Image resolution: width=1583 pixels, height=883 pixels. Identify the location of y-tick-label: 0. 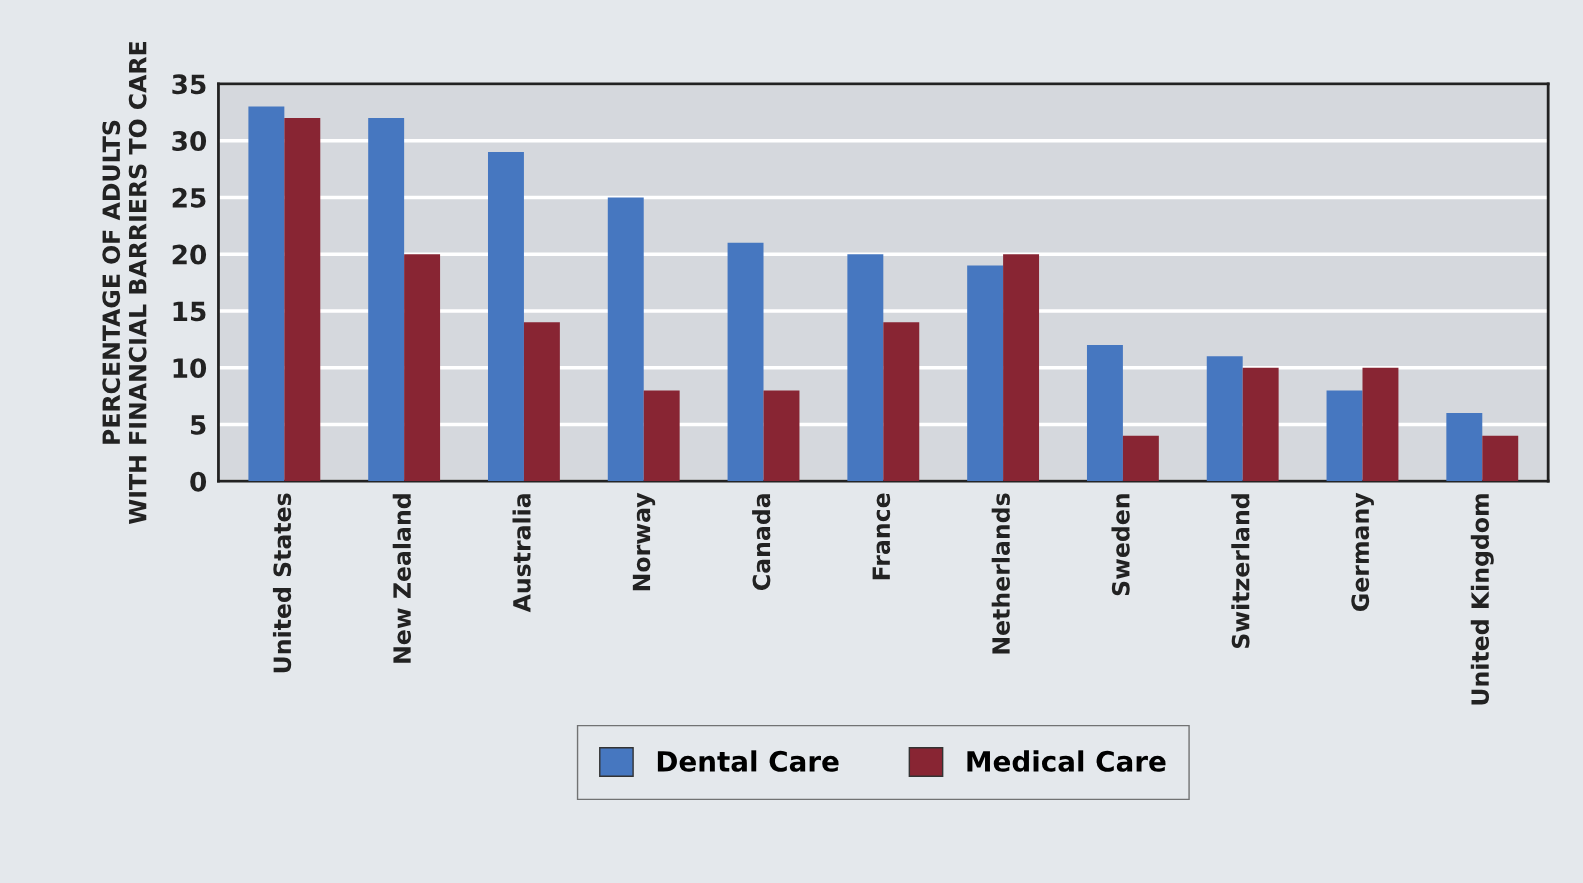
(198, 481).